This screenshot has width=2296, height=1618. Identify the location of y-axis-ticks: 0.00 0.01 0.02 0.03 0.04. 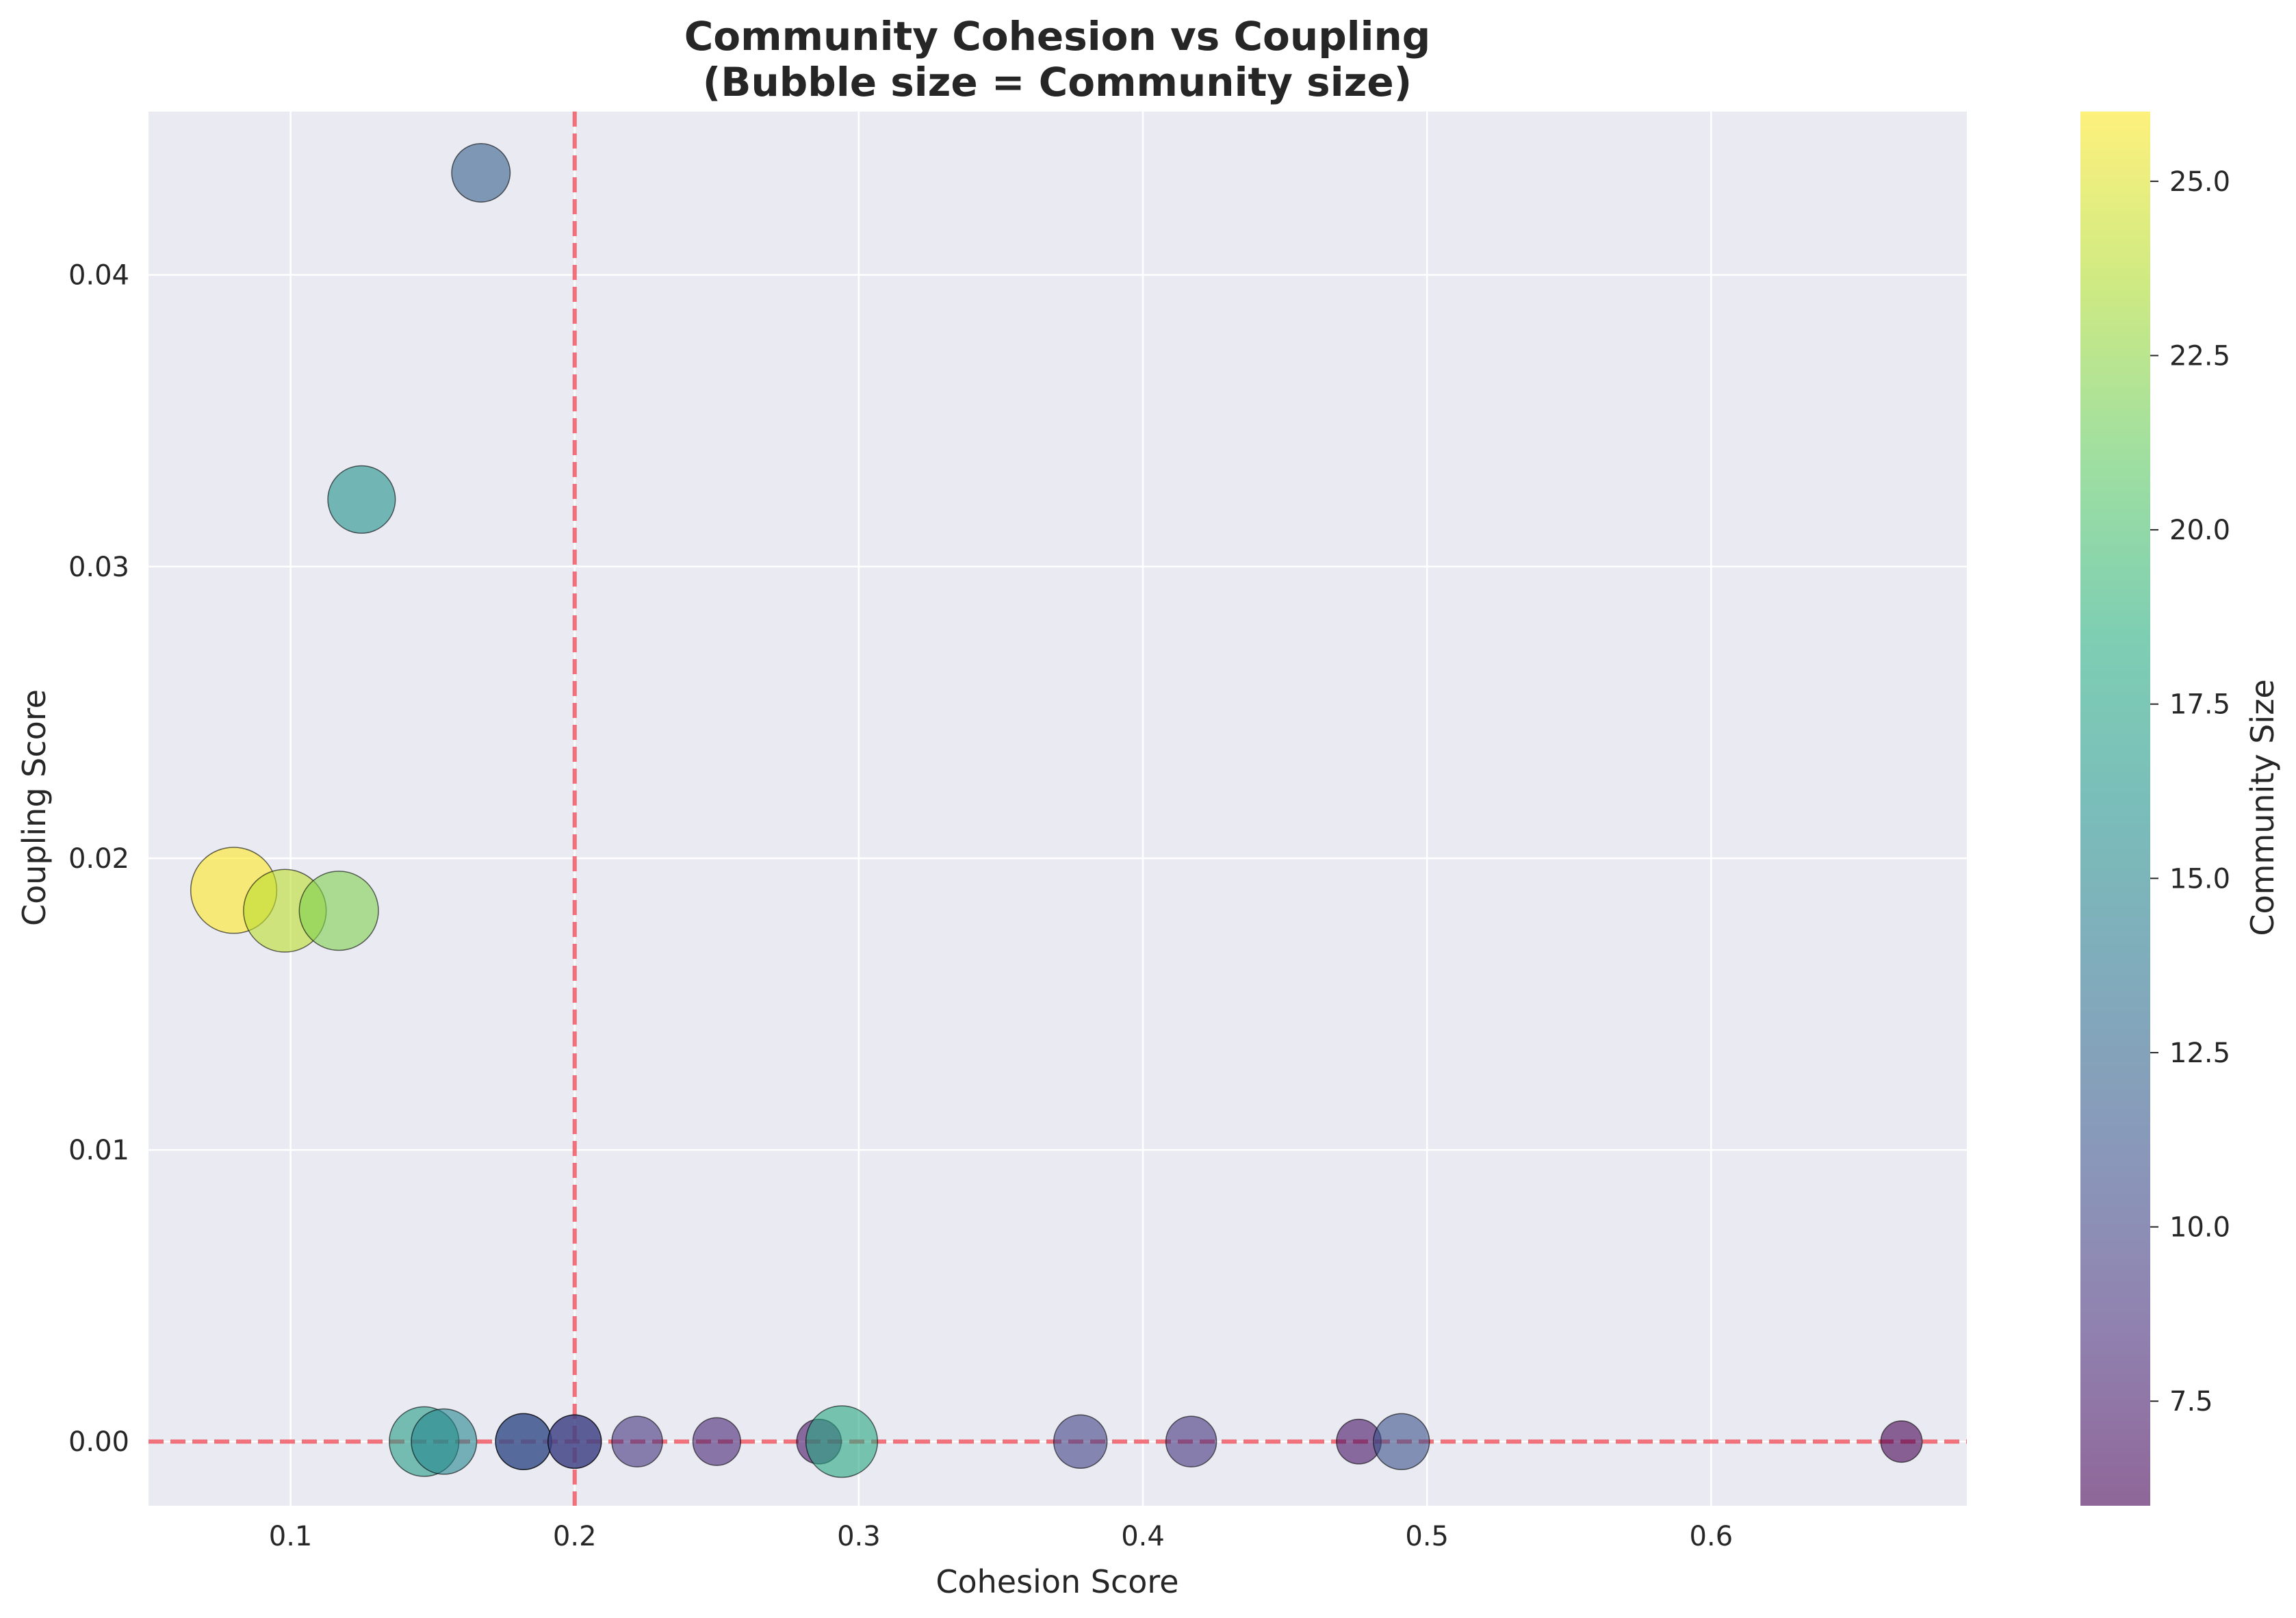
(98, 859).